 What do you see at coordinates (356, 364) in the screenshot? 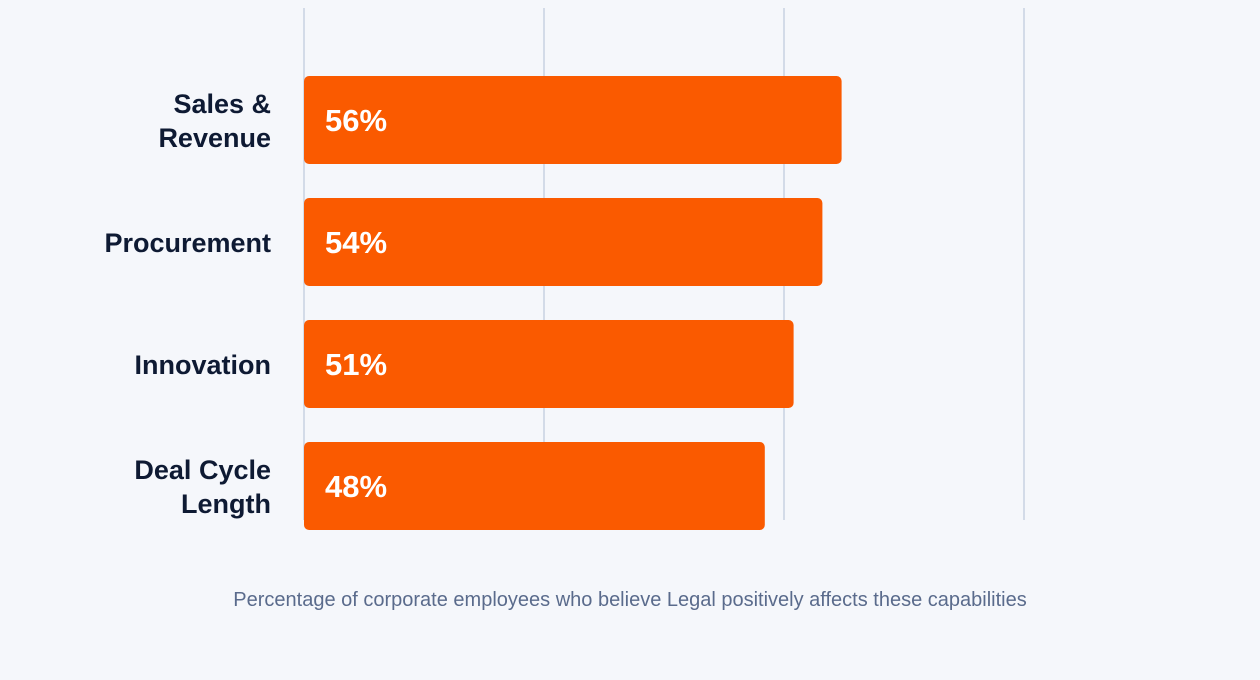
I see `bar-value-label-2: 51%` at bounding box center [356, 364].